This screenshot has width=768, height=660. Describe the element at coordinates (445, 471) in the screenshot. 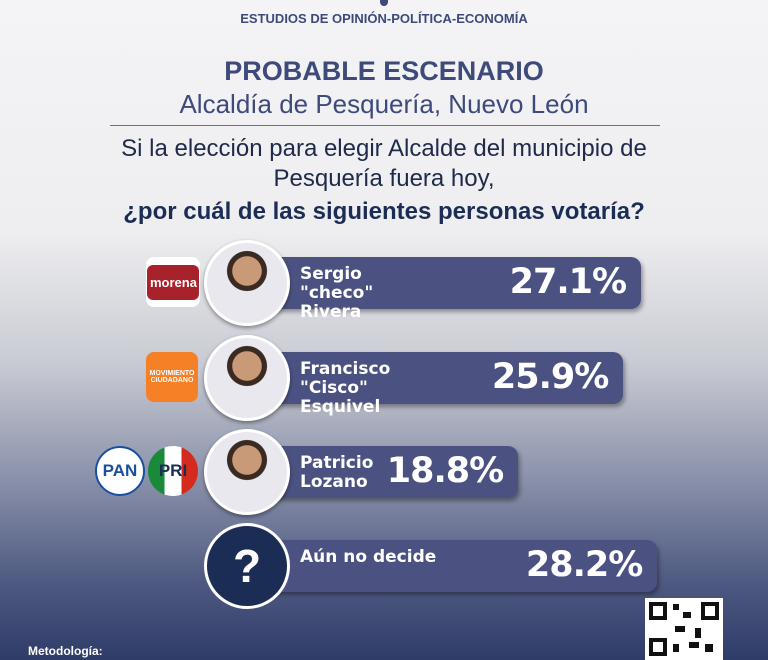

I see `value-label: 18.8%` at that location.